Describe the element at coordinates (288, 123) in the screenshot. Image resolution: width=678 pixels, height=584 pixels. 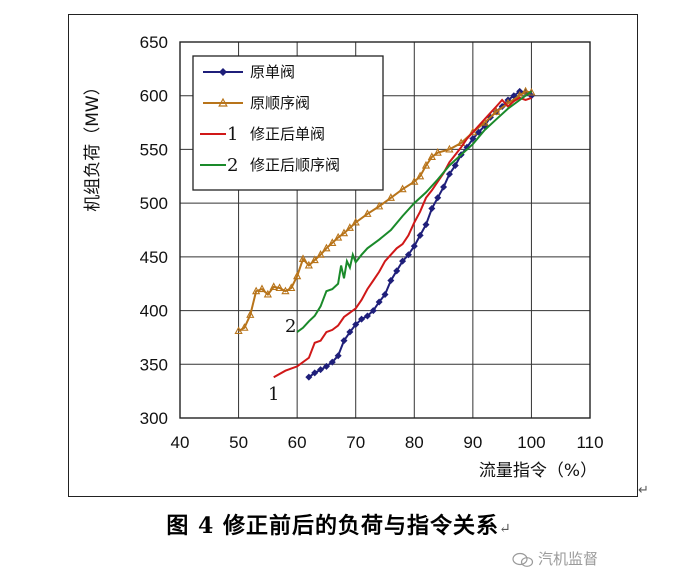
I see `legend-box` at that location.